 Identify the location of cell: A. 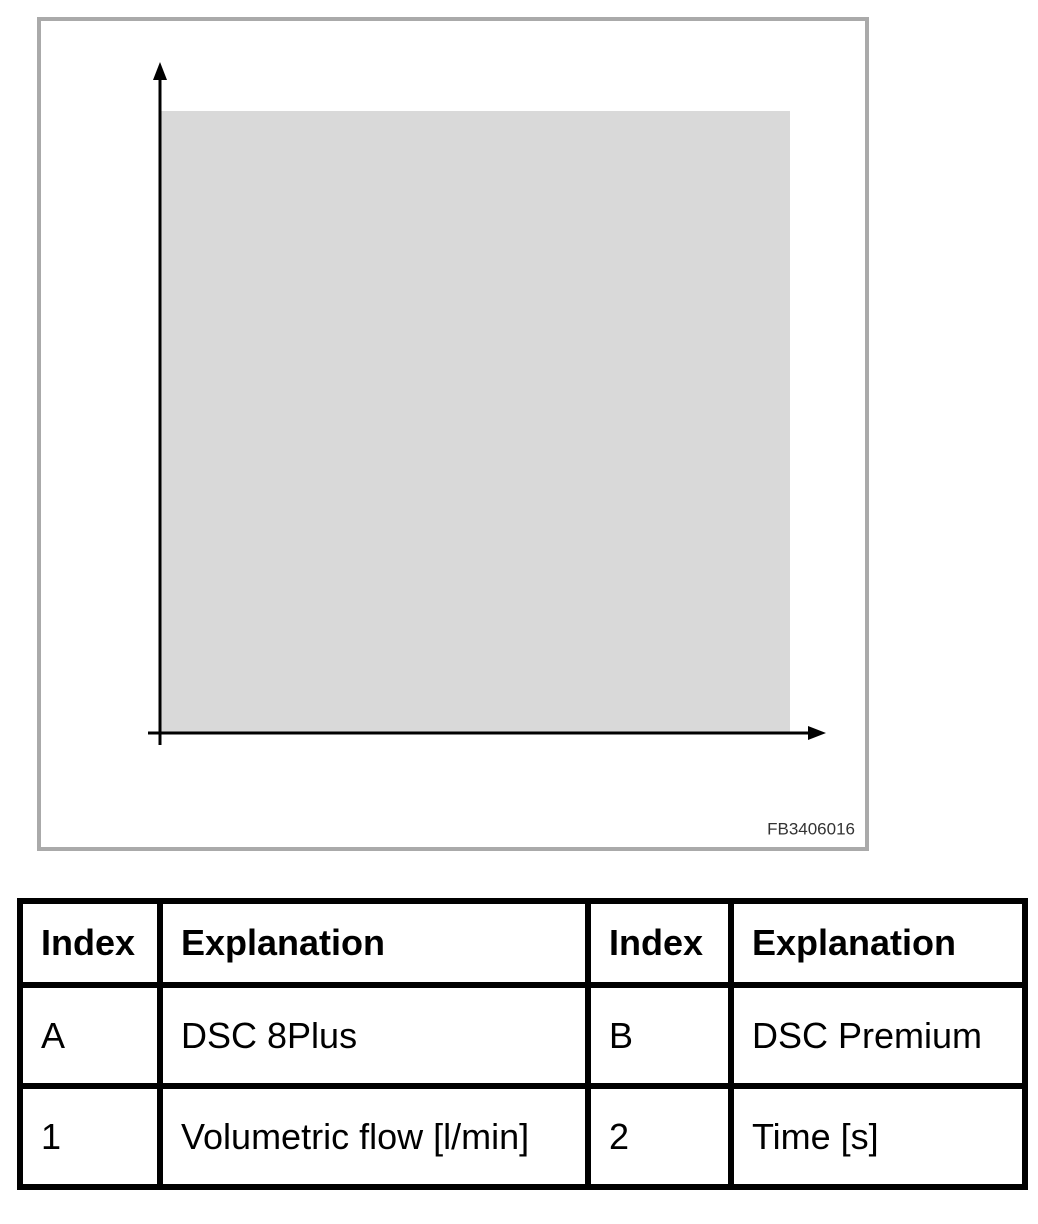
(90, 1035).